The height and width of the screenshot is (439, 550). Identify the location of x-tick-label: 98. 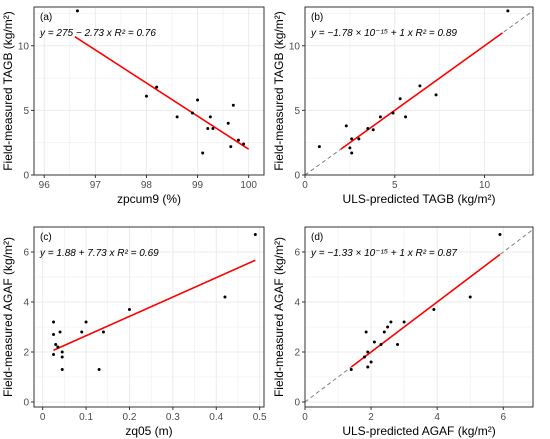
(147, 185).